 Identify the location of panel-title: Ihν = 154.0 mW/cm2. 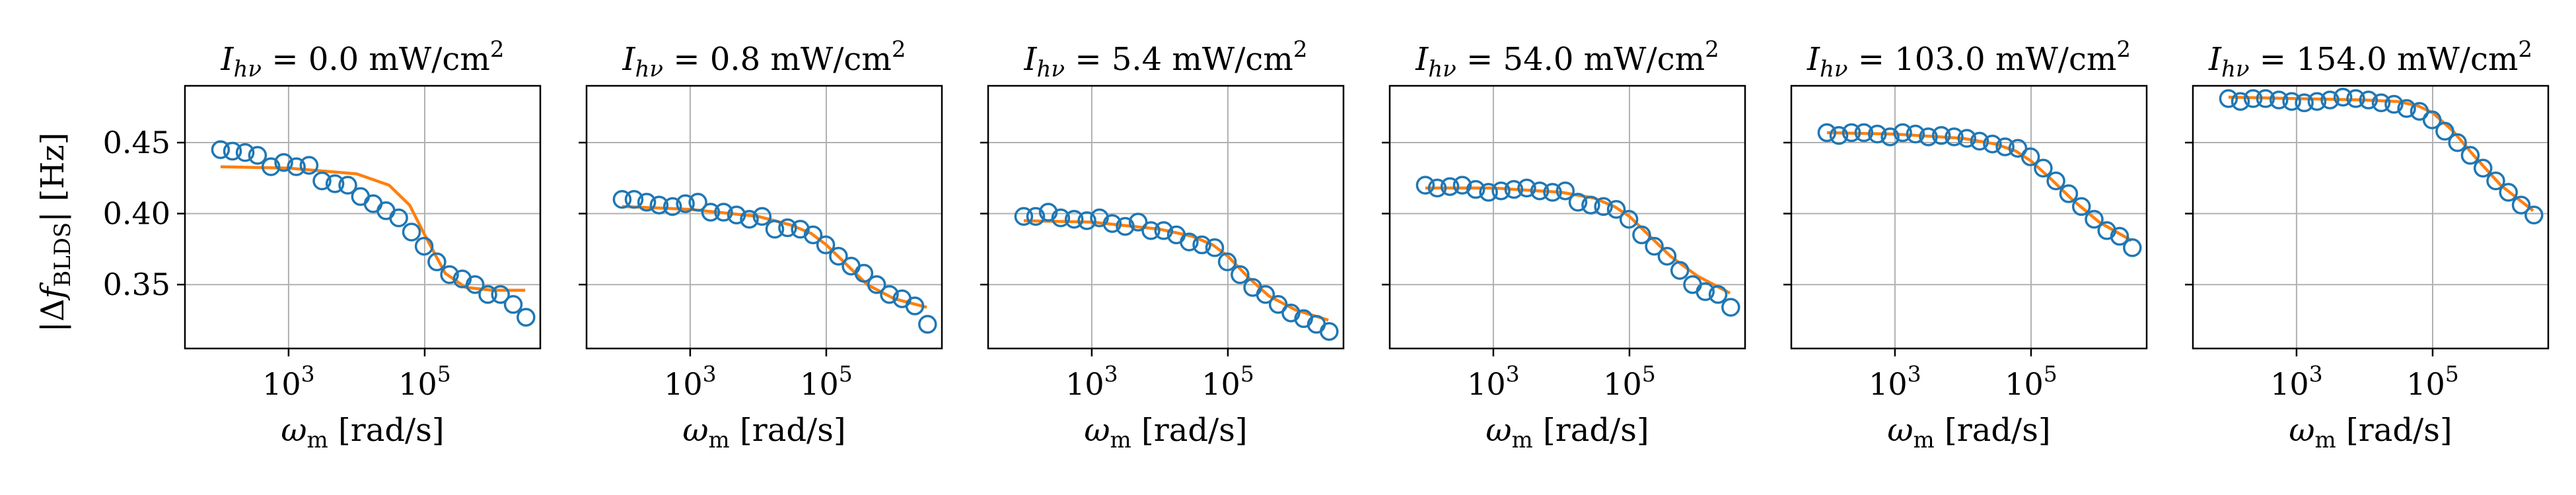
(2370, 59).